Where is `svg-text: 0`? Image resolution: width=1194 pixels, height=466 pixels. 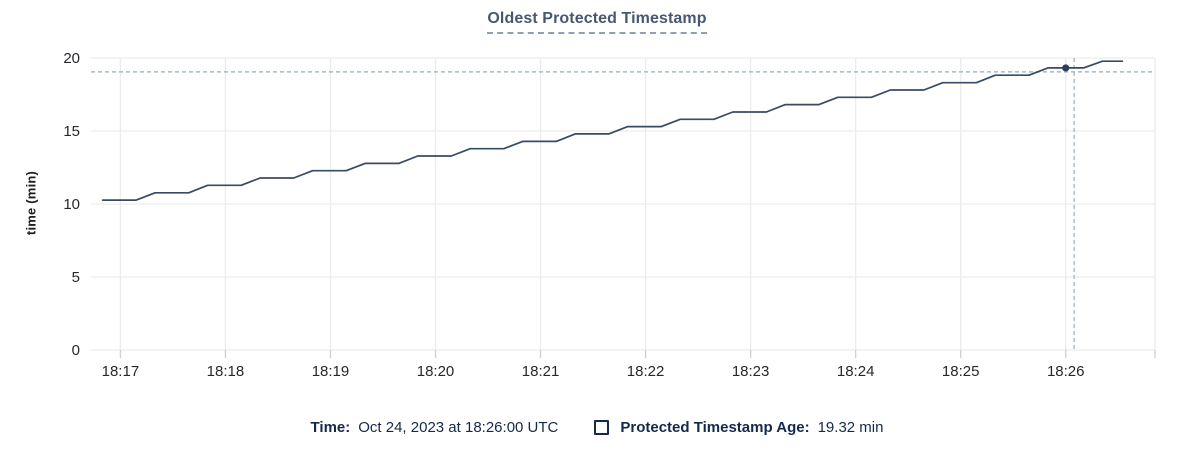 svg-text: 0 is located at coordinates (76, 350).